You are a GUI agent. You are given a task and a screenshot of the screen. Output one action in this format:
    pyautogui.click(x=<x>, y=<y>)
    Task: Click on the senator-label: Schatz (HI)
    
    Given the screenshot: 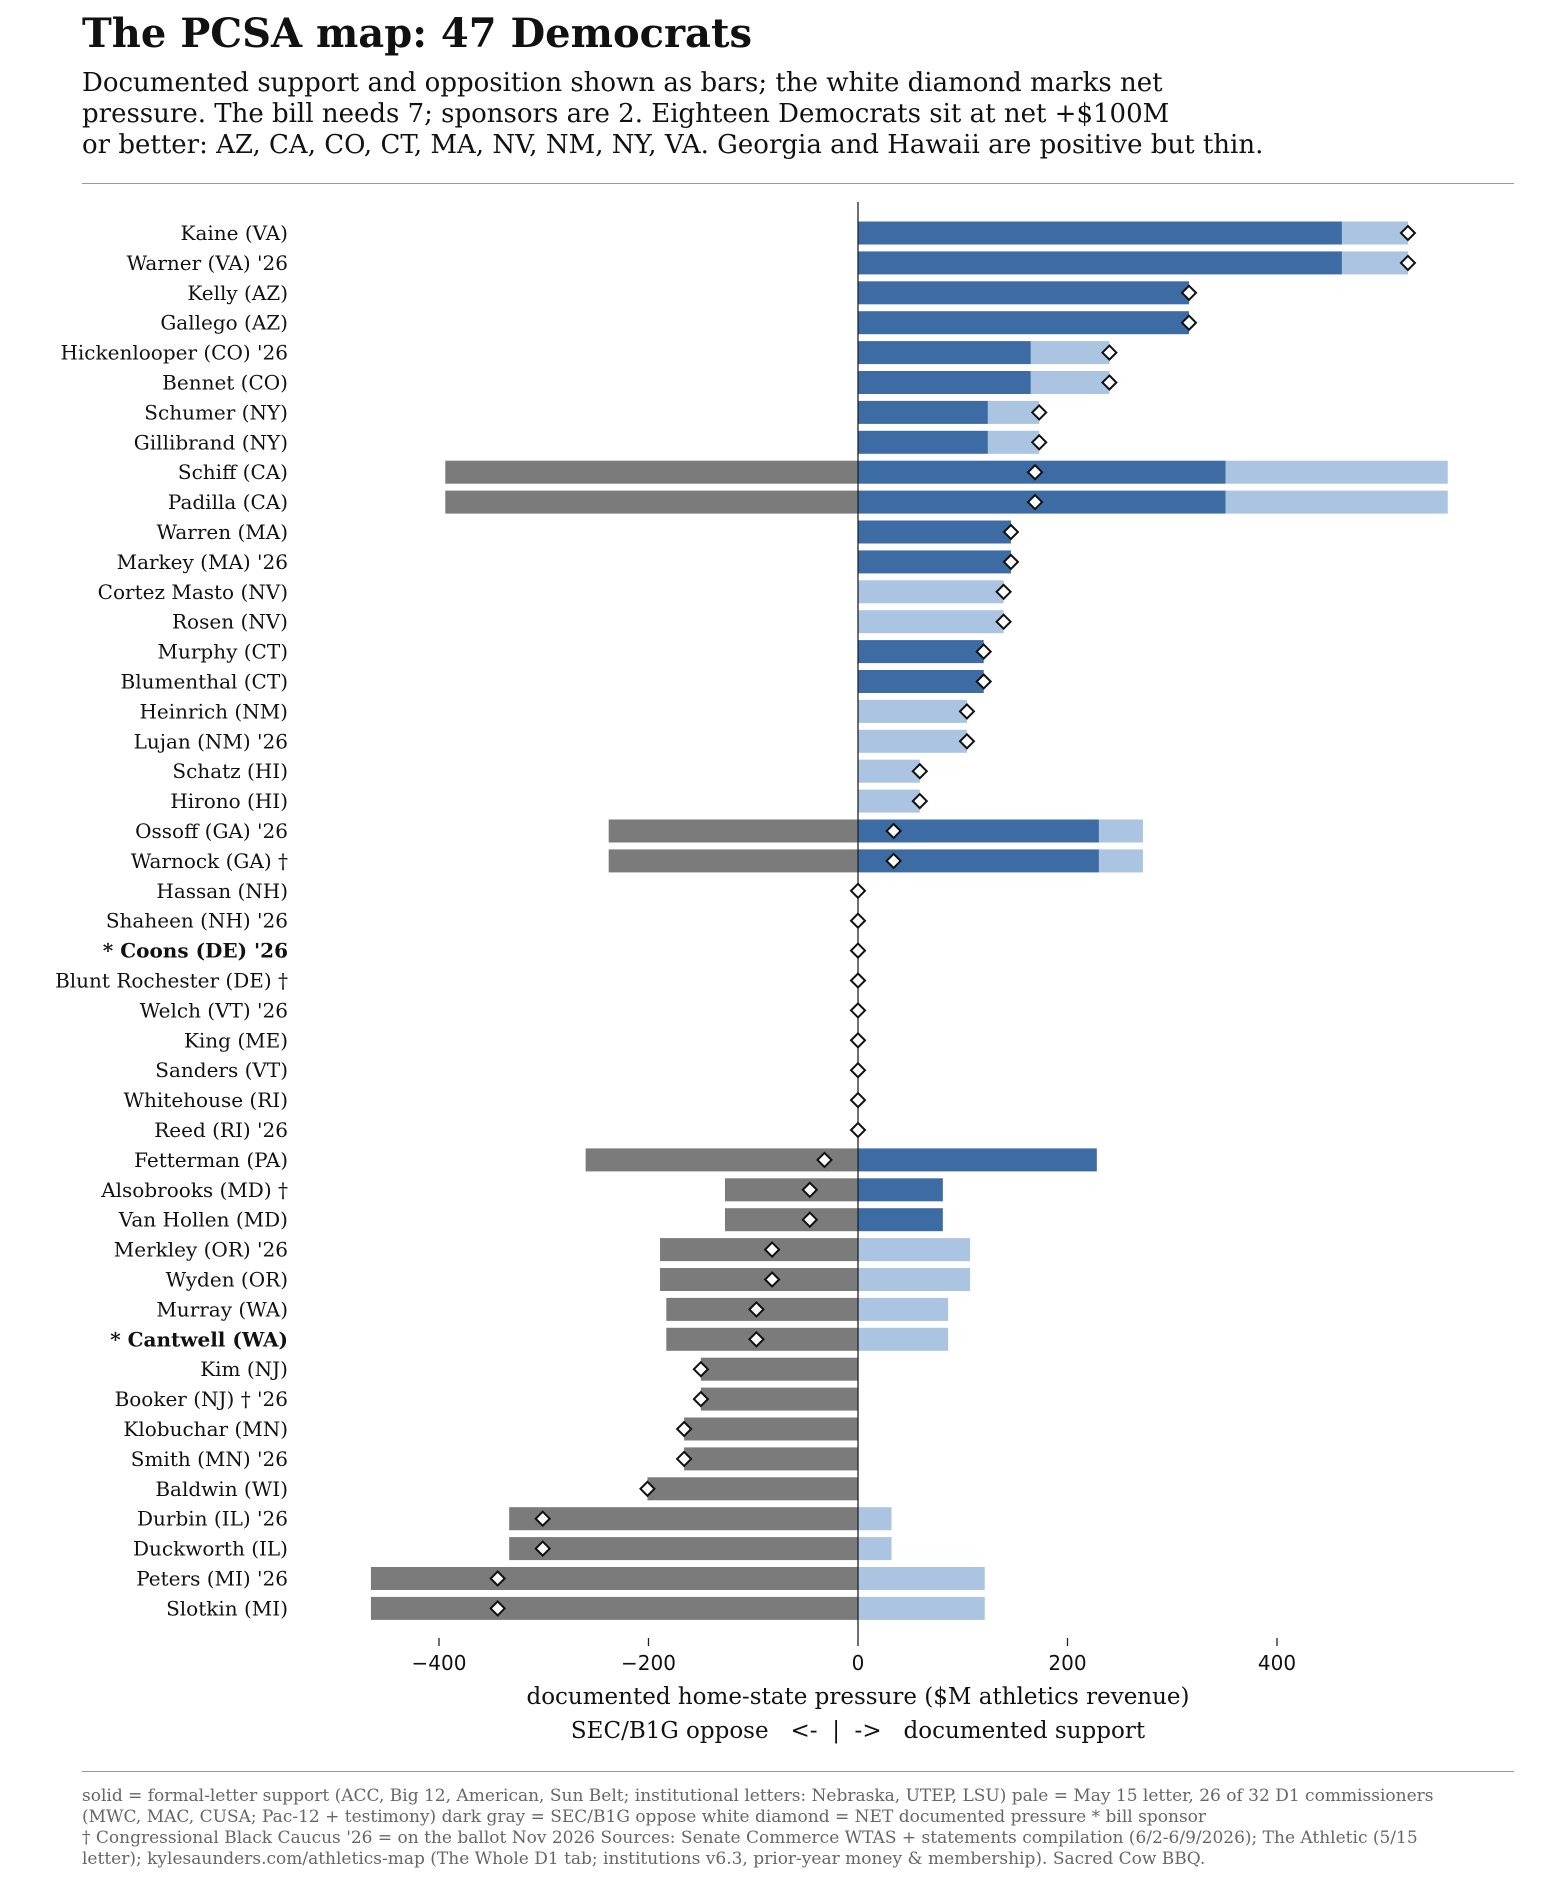 What is the action you would take?
    pyautogui.click(x=230, y=771)
    